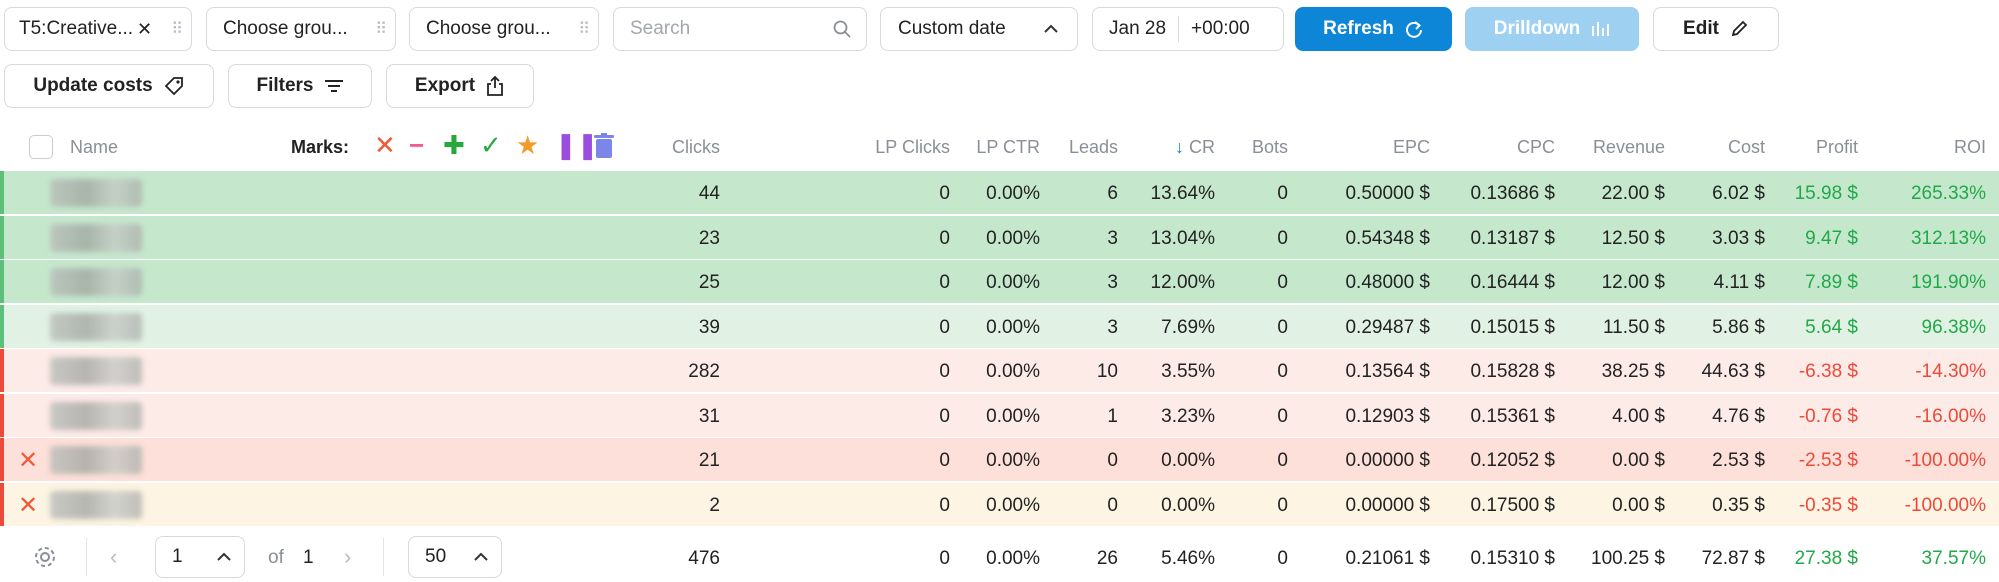  Describe the element at coordinates (1738, 238) in the screenshot. I see `cell-cost: 3.03 $` at that location.